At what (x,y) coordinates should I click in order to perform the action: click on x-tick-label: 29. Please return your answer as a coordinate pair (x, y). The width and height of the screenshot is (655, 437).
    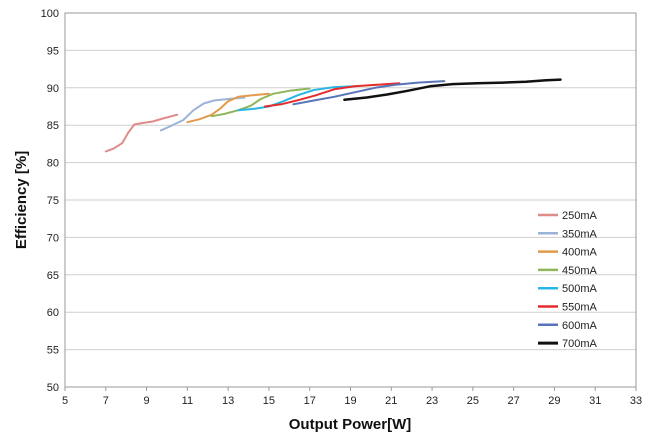
    Looking at the image, I should click on (554, 401).